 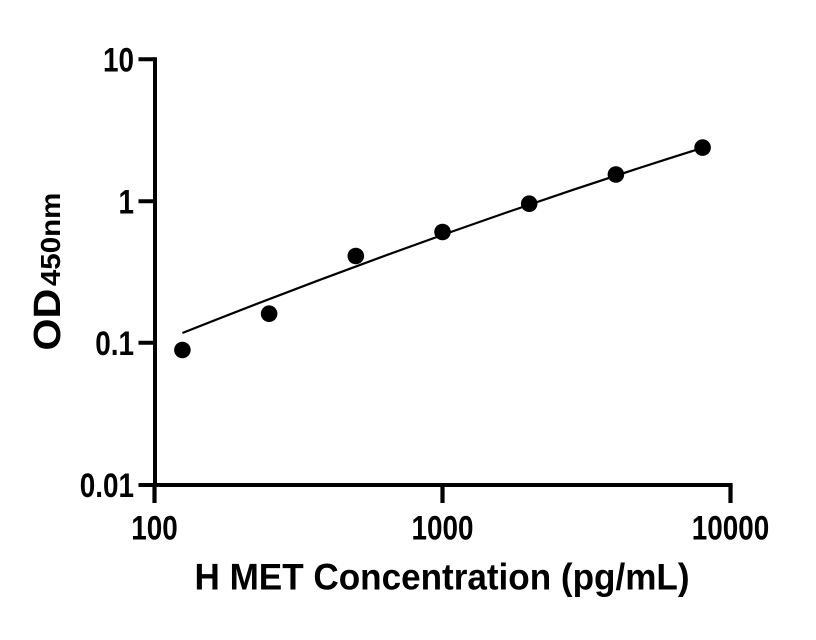 I want to click on svg-text: OD, so click(x=48, y=320).